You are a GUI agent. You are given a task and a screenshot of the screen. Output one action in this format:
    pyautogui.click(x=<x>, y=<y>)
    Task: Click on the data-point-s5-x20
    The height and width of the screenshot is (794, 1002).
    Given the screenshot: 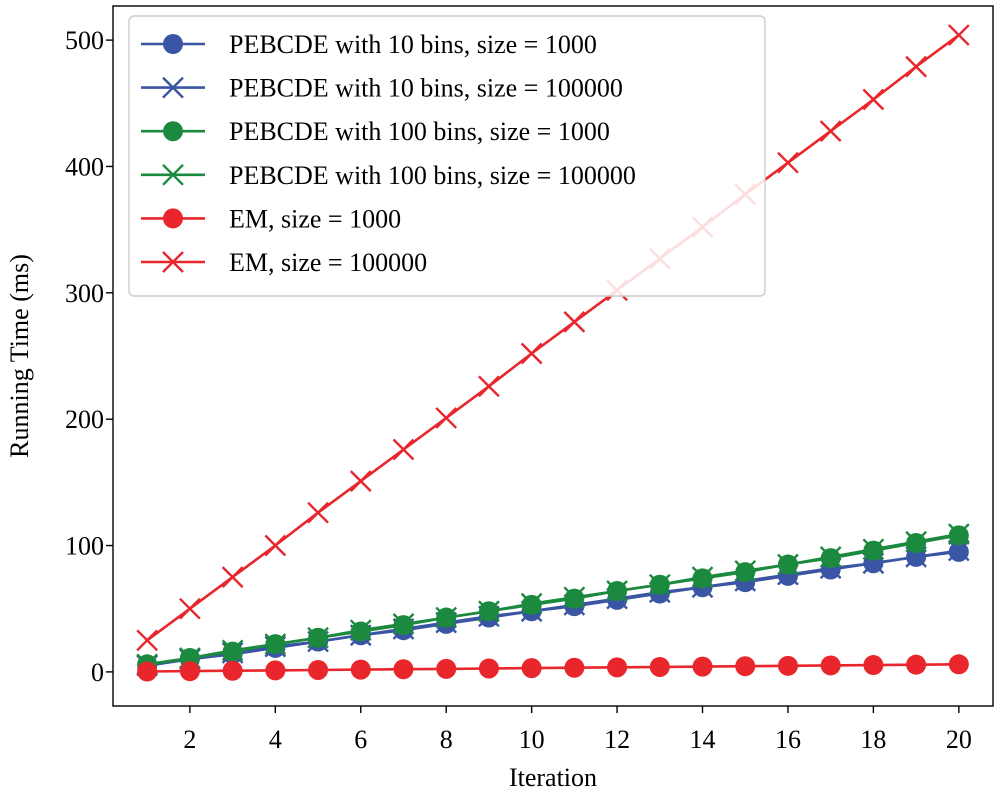 What is the action you would take?
    pyautogui.click(x=958, y=664)
    